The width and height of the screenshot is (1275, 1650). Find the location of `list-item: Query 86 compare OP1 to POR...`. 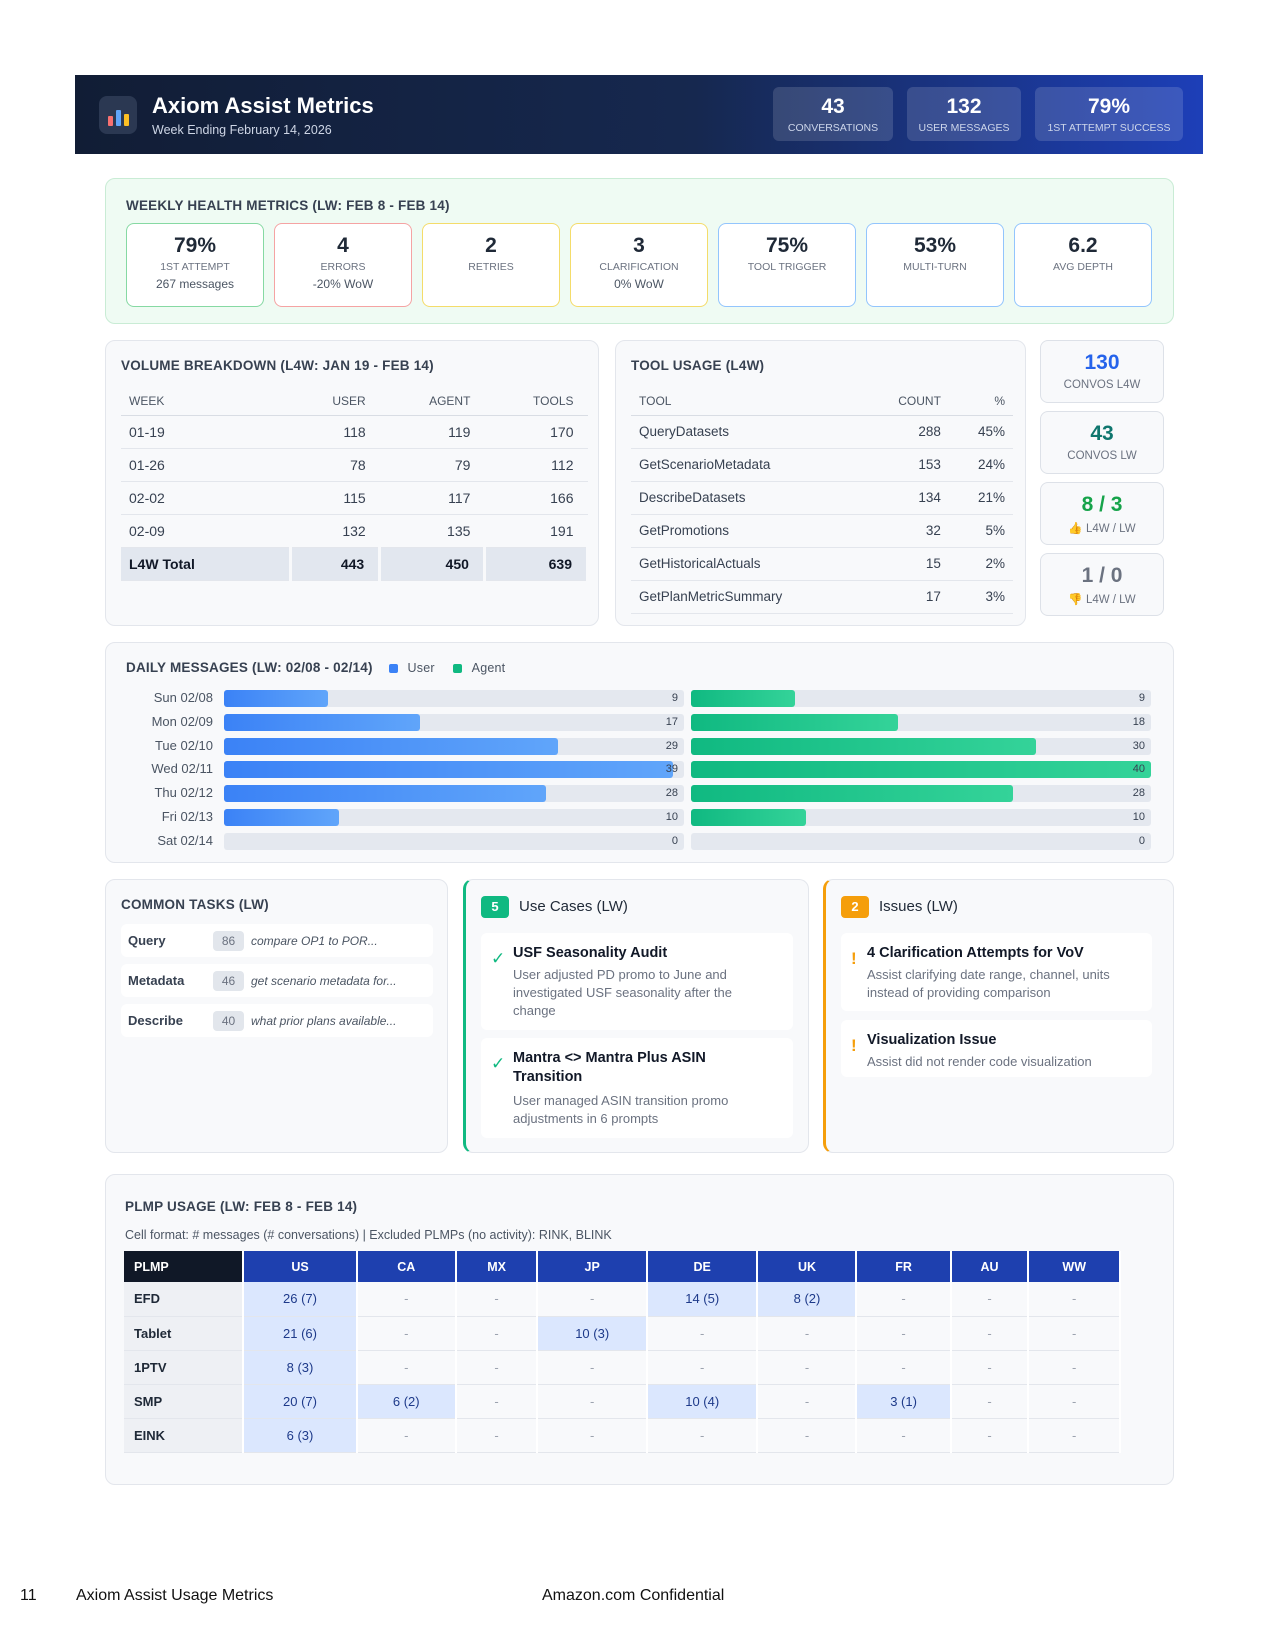

list-item: Query 86 compare OP1 to POR... is located at coordinates (277, 940).